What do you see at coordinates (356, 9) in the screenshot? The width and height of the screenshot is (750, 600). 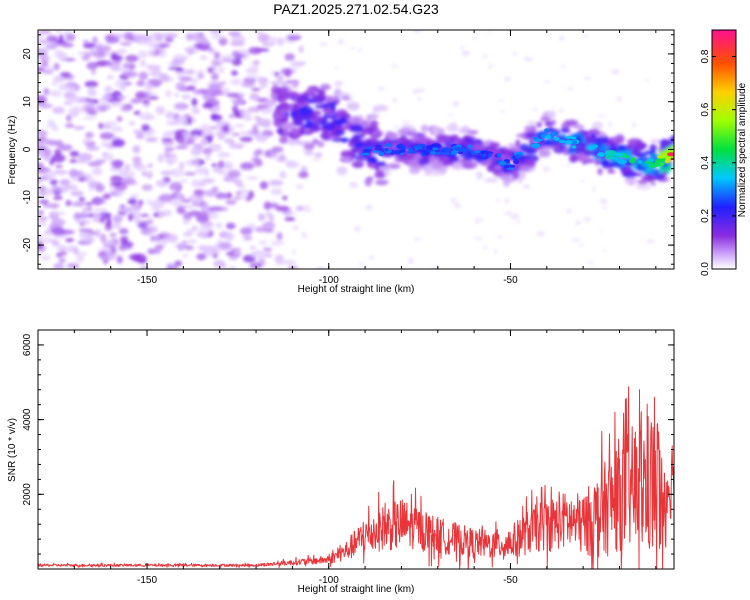 I see `figure-title: PAZ1.2025.271.02.54.G23` at bounding box center [356, 9].